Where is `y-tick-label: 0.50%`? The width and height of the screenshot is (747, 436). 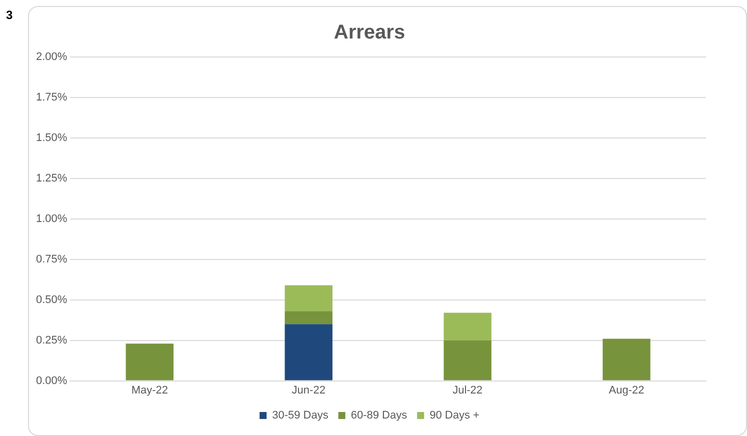 y-tick-label: 0.50% is located at coordinates (52, 300).